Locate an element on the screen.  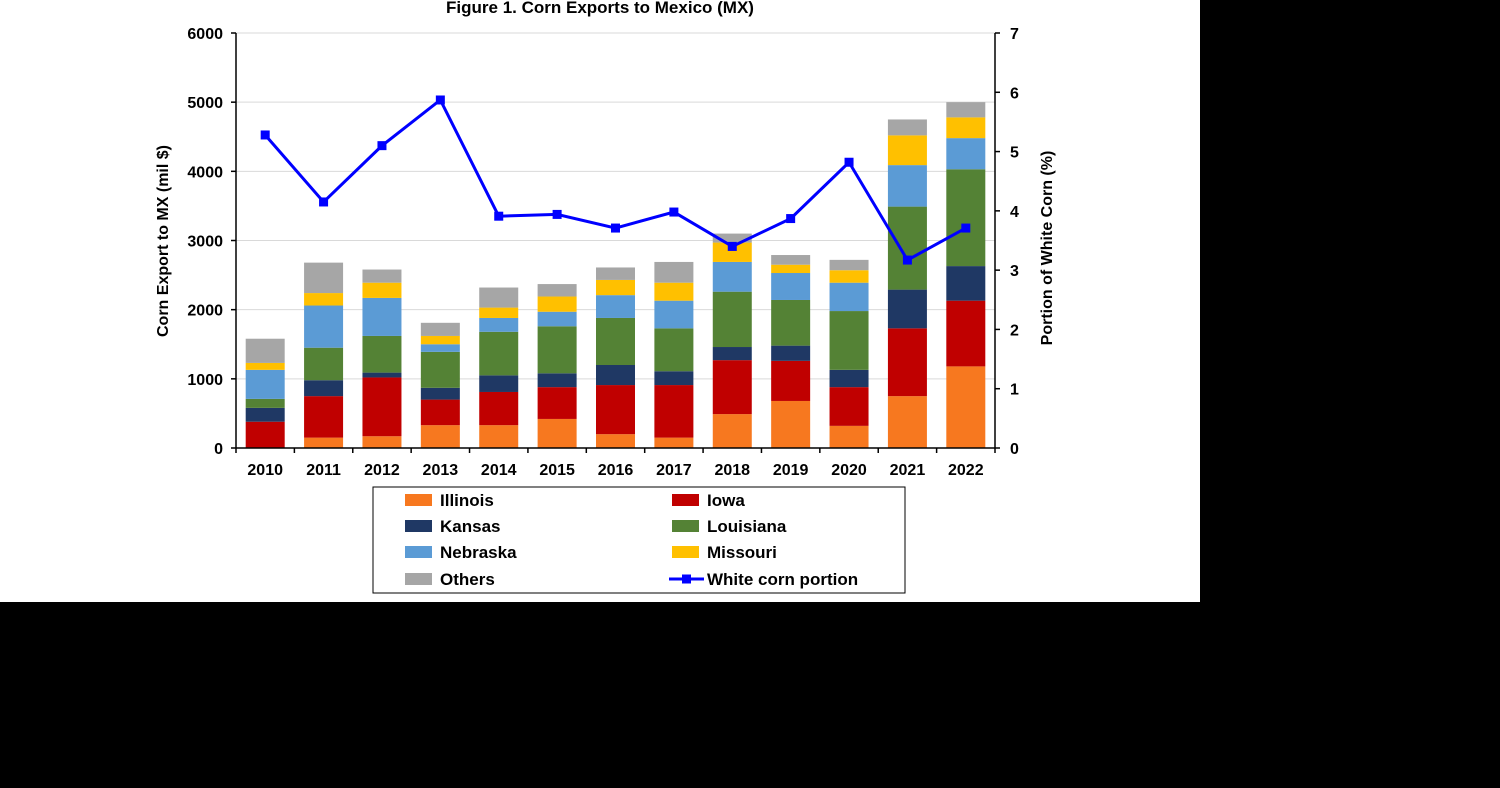
x-tick-label-2019: 2019 is located at coordinates (791, 470).